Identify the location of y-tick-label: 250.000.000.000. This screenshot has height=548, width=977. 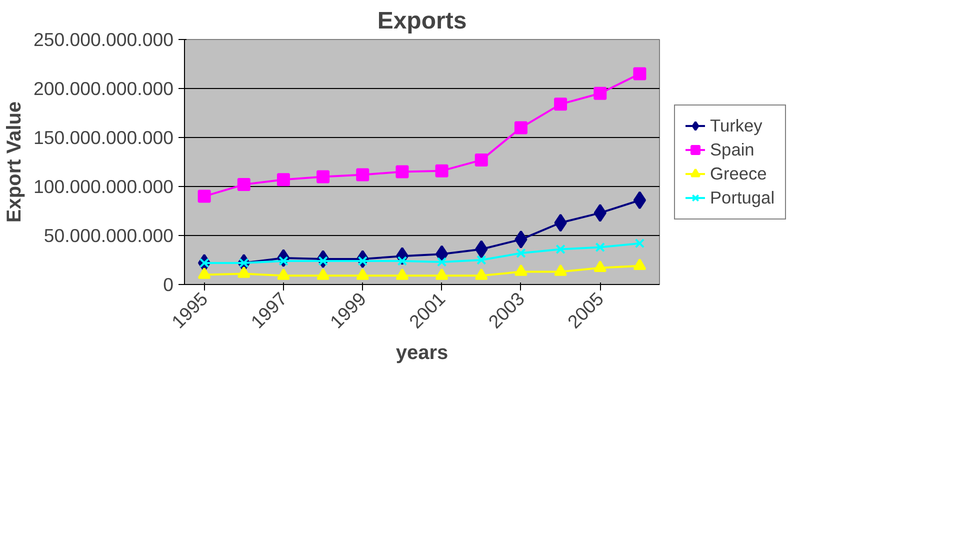
(103, 39).